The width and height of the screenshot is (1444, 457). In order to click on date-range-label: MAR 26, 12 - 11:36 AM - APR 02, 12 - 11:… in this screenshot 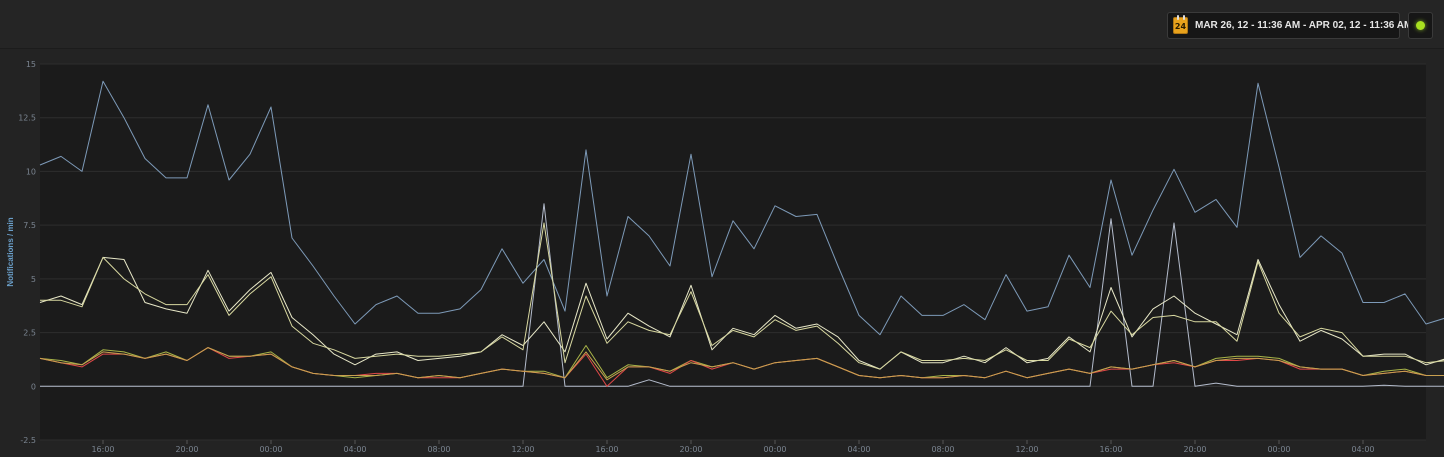, I will do `click(1304, 25)`.